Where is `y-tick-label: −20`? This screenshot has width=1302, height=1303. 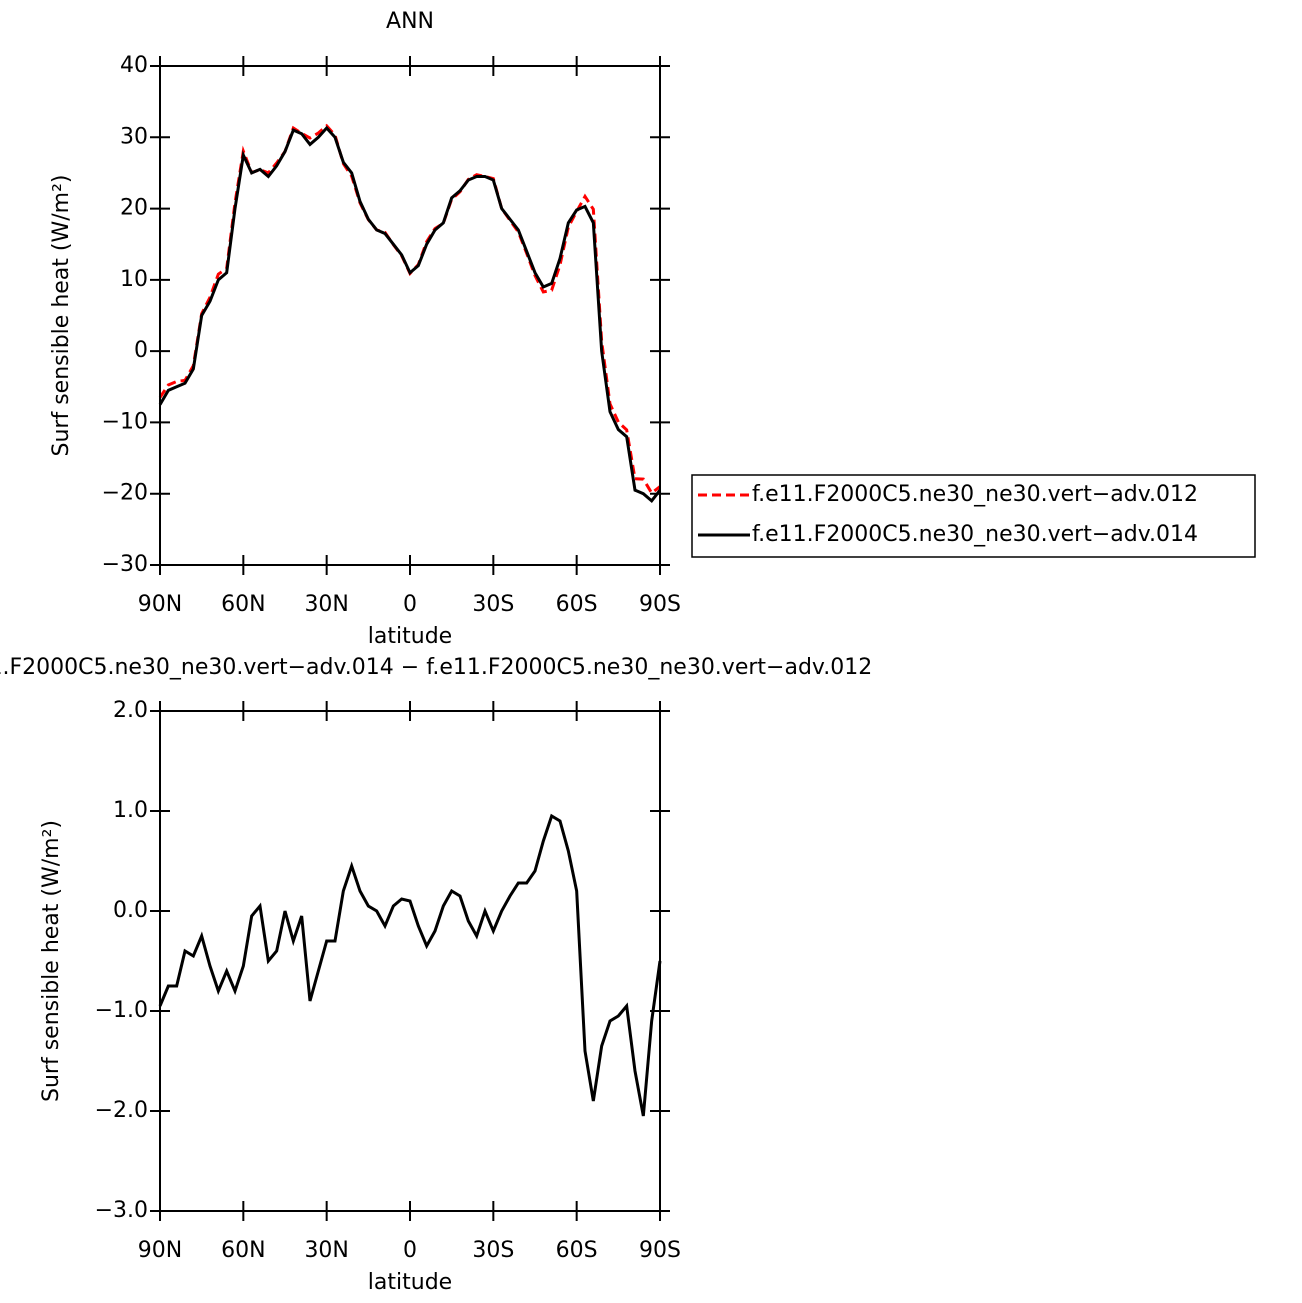 y-tick-label: −20 is located at coordinates (125, 493).